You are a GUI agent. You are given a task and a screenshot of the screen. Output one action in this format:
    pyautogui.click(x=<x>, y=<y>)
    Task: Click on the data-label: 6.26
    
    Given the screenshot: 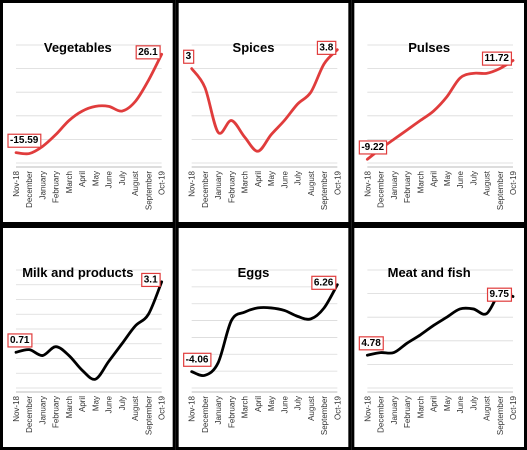 What is the action you would take?
    pyautogui.click(x=324, y=282)
    